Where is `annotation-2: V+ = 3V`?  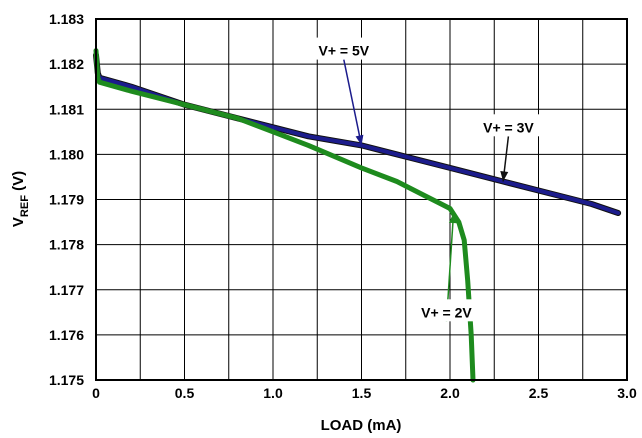 annotation-2: V+ = 3V is located at coordinates (508, 148).